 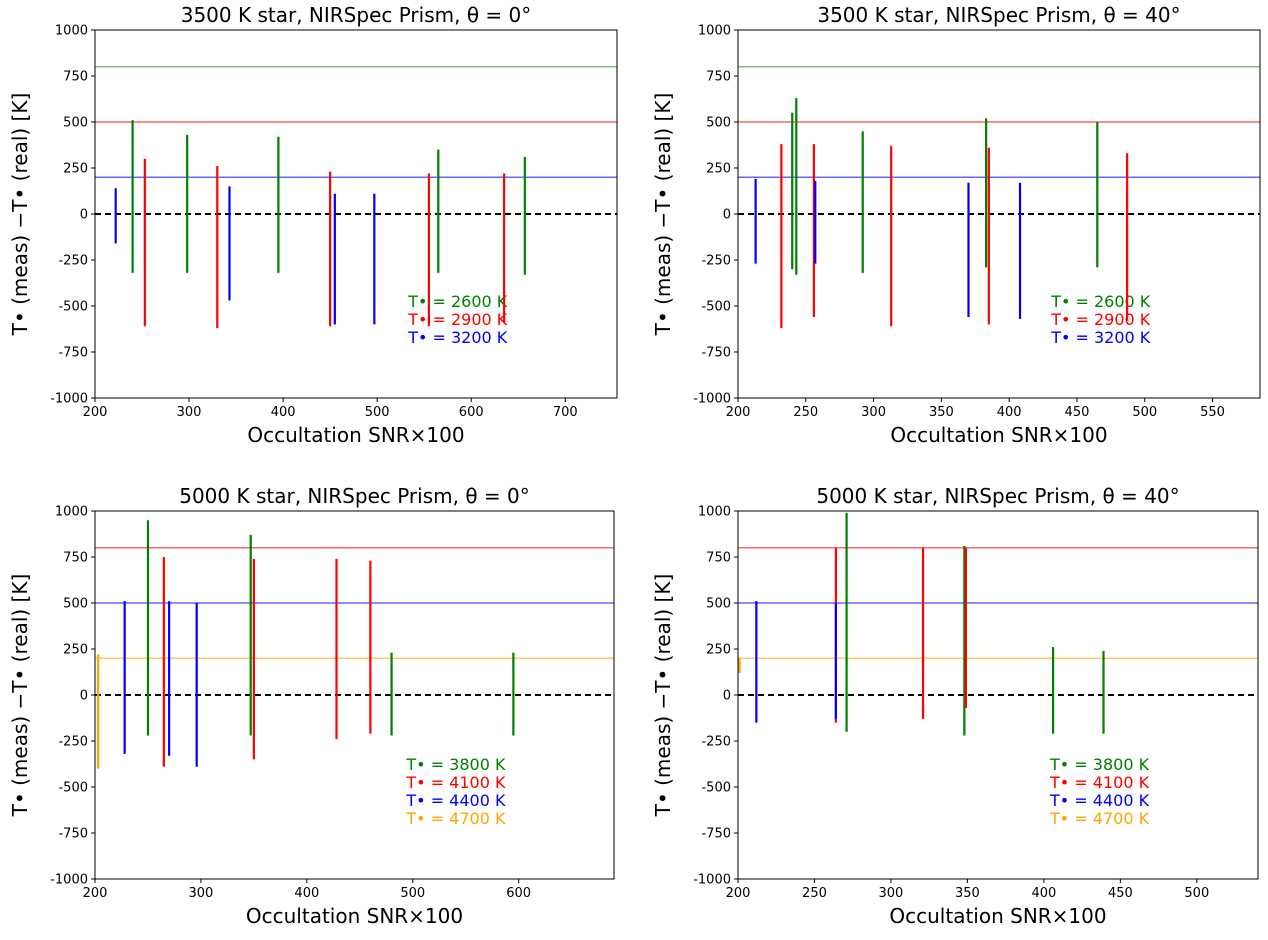 What do you see at coordinates (997, 496) in the screenshot?
I see `chart-title: 5000 K star, NIRSpec Prism, θ = 40°` at bounding box center [997, 496].